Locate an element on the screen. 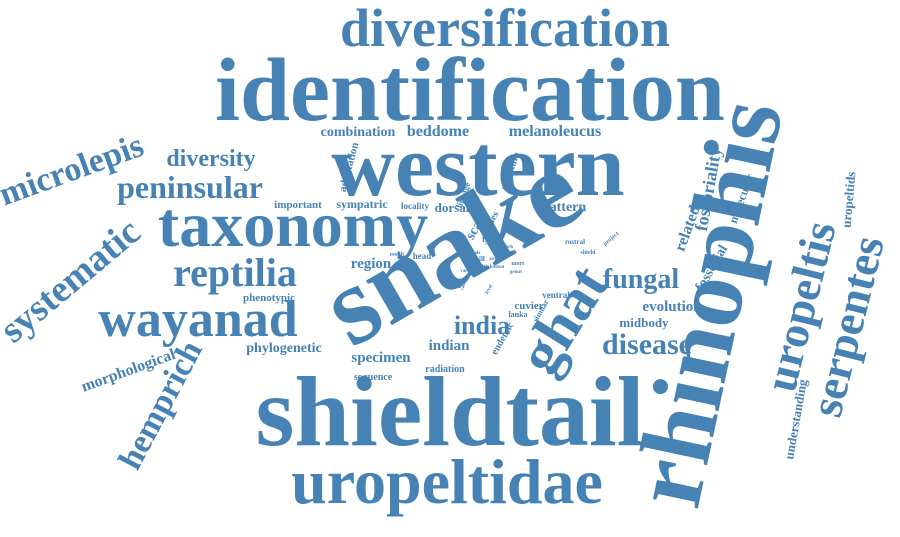 This screenshot has width=900, height=537. word-sympatric: sympatric is located at coordinates (362, 204).